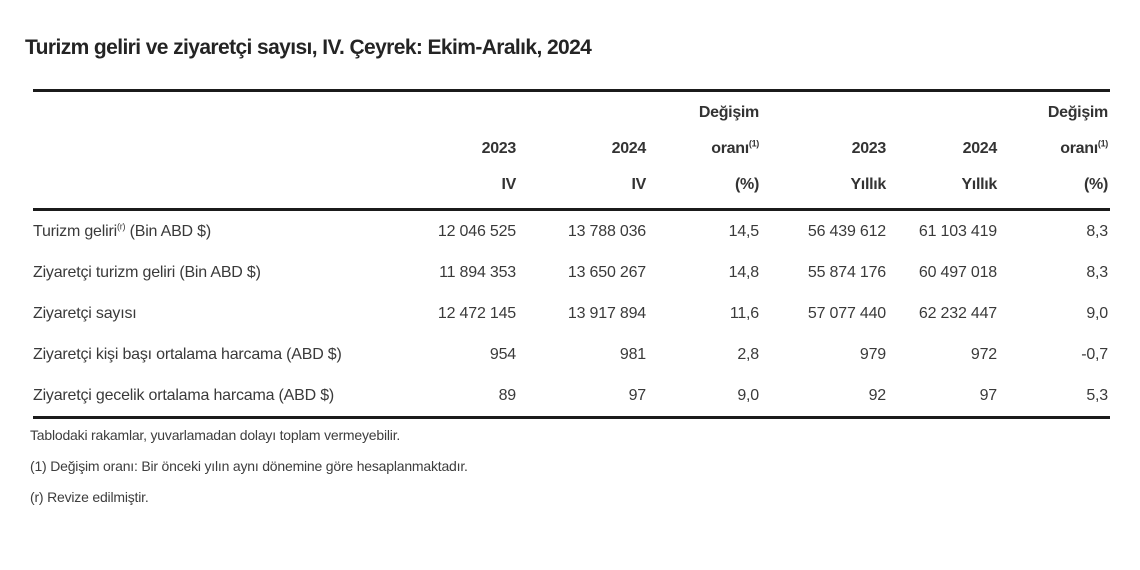 This screenshot has width=1140, height=570. What do you see at coordinates (122, 230) in the screenshot?
I see `row-label: Turizm geliri(r) (Bin ABD $)` at bounding box center [122, 230].